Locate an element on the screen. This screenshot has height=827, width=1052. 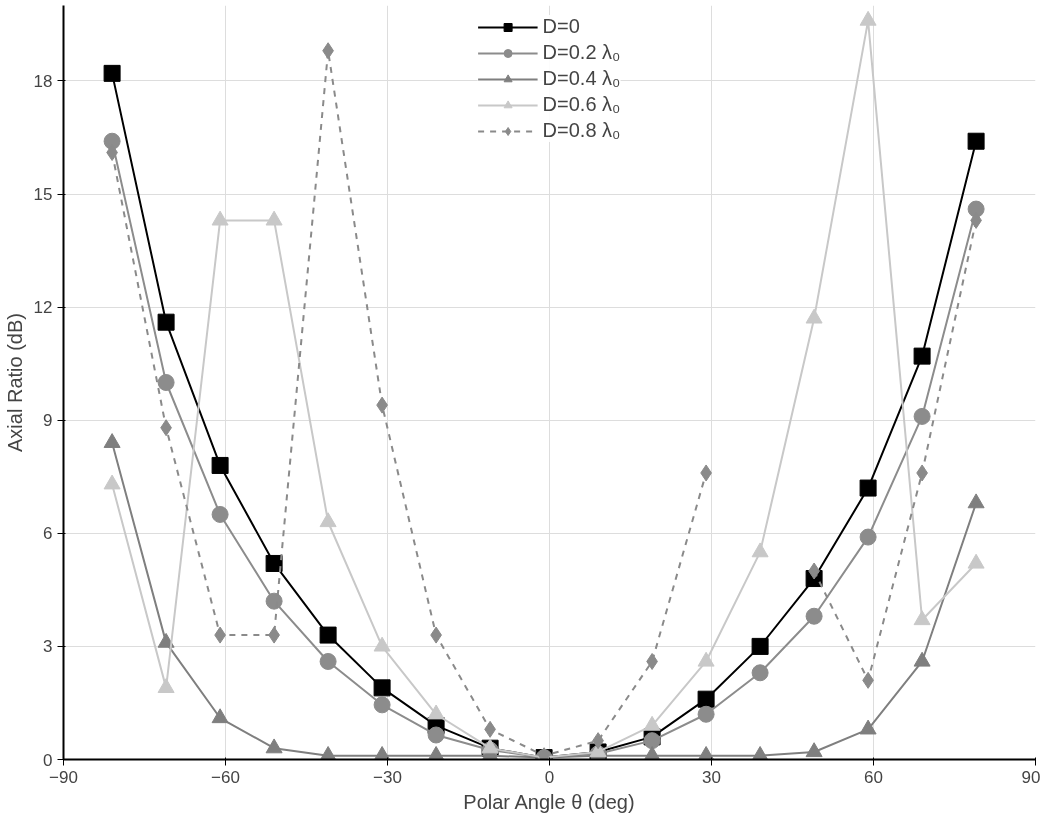
x-tick-label: −30 is located at coordinates (387, 777).